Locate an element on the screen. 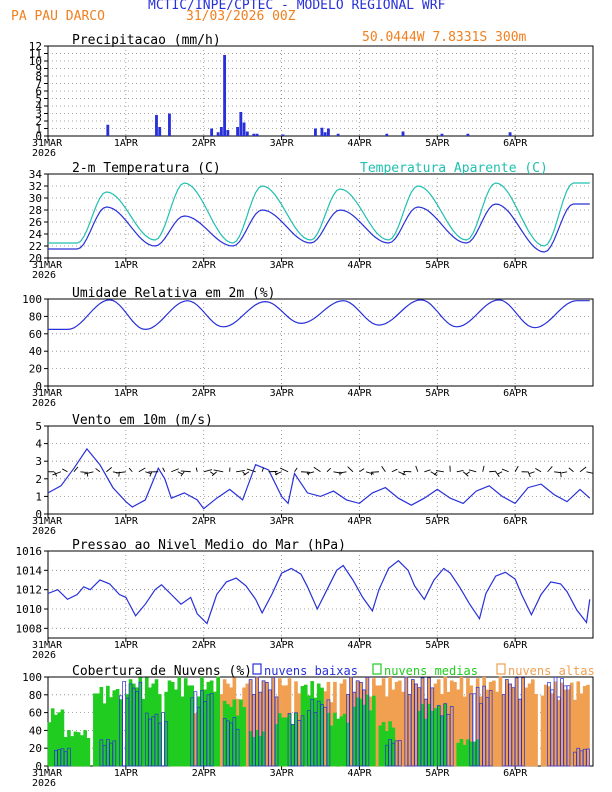 This screenshot has height=792, width=612. y-tick-label: 32 is located at coordinates (35, 186).